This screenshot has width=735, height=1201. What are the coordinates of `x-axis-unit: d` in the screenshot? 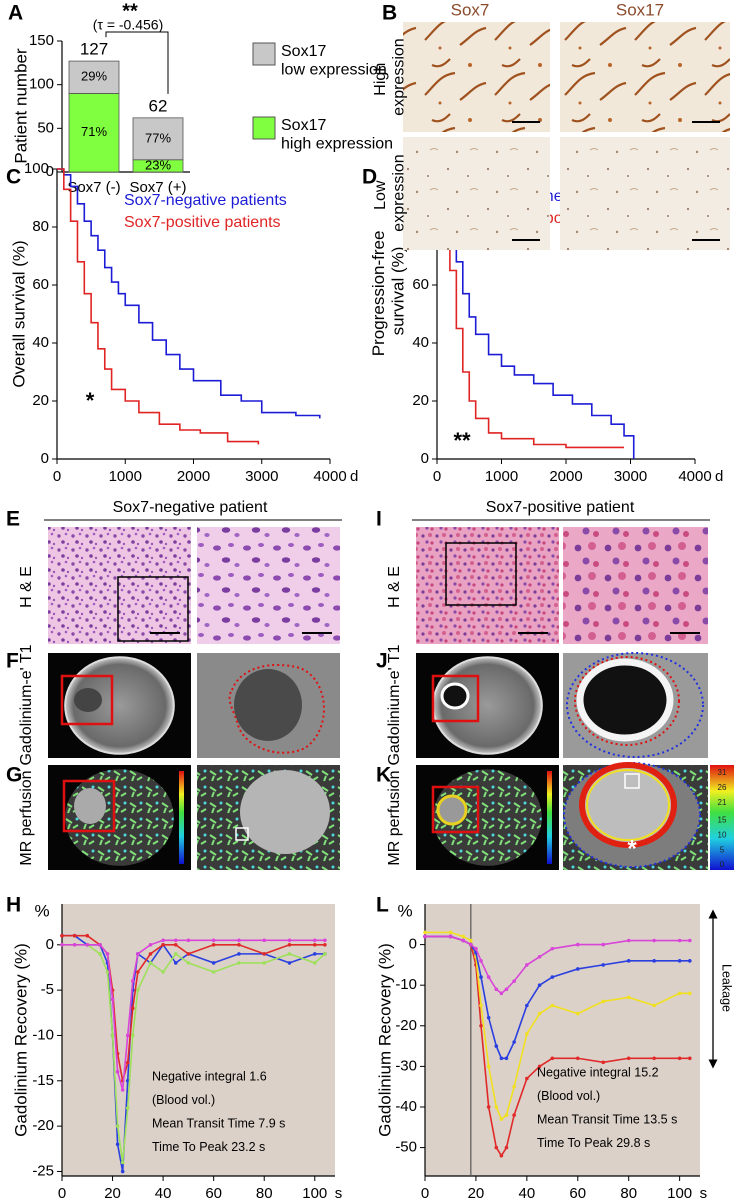 It's located at (719, 476).